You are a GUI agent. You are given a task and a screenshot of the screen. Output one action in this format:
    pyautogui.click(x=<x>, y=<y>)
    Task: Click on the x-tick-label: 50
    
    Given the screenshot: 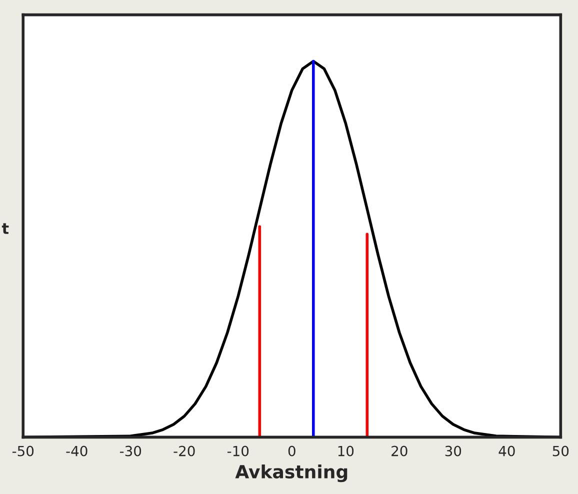 What is the action you would take?
    pyautogui.click(x=560, y=451)
    